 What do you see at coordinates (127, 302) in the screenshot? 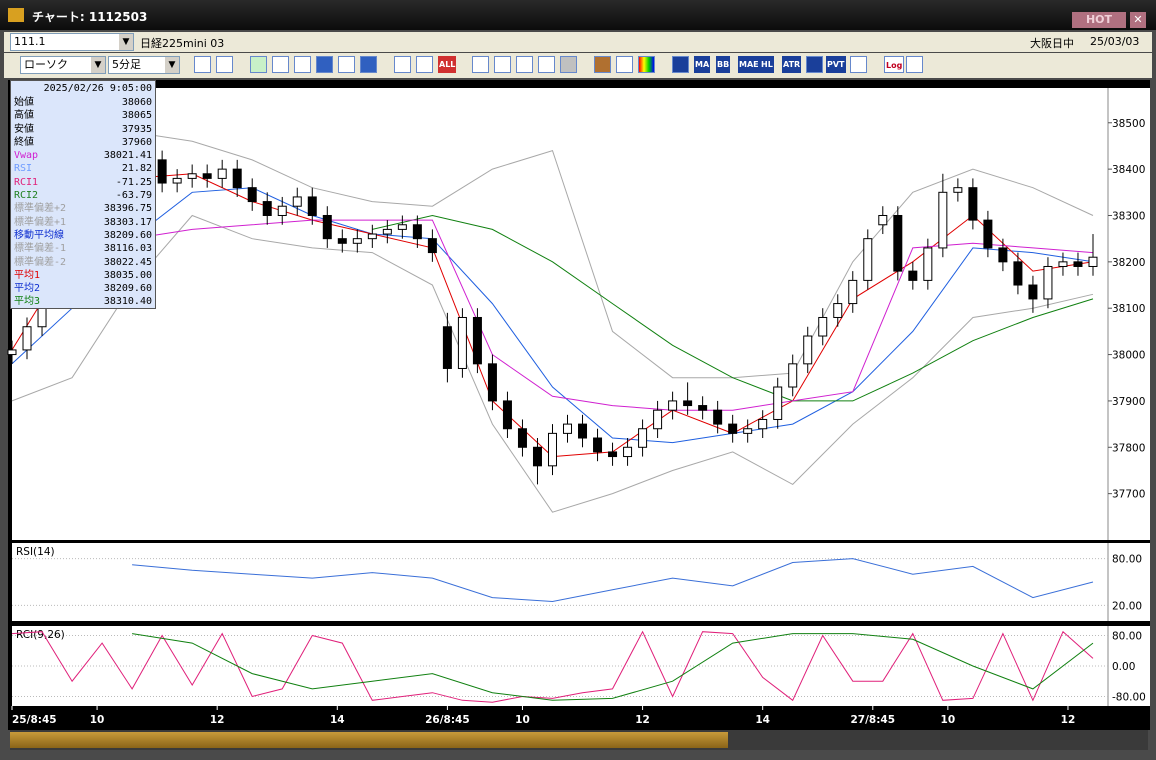
I see `info-value: 38310.40` at bounding box center [127, 302].